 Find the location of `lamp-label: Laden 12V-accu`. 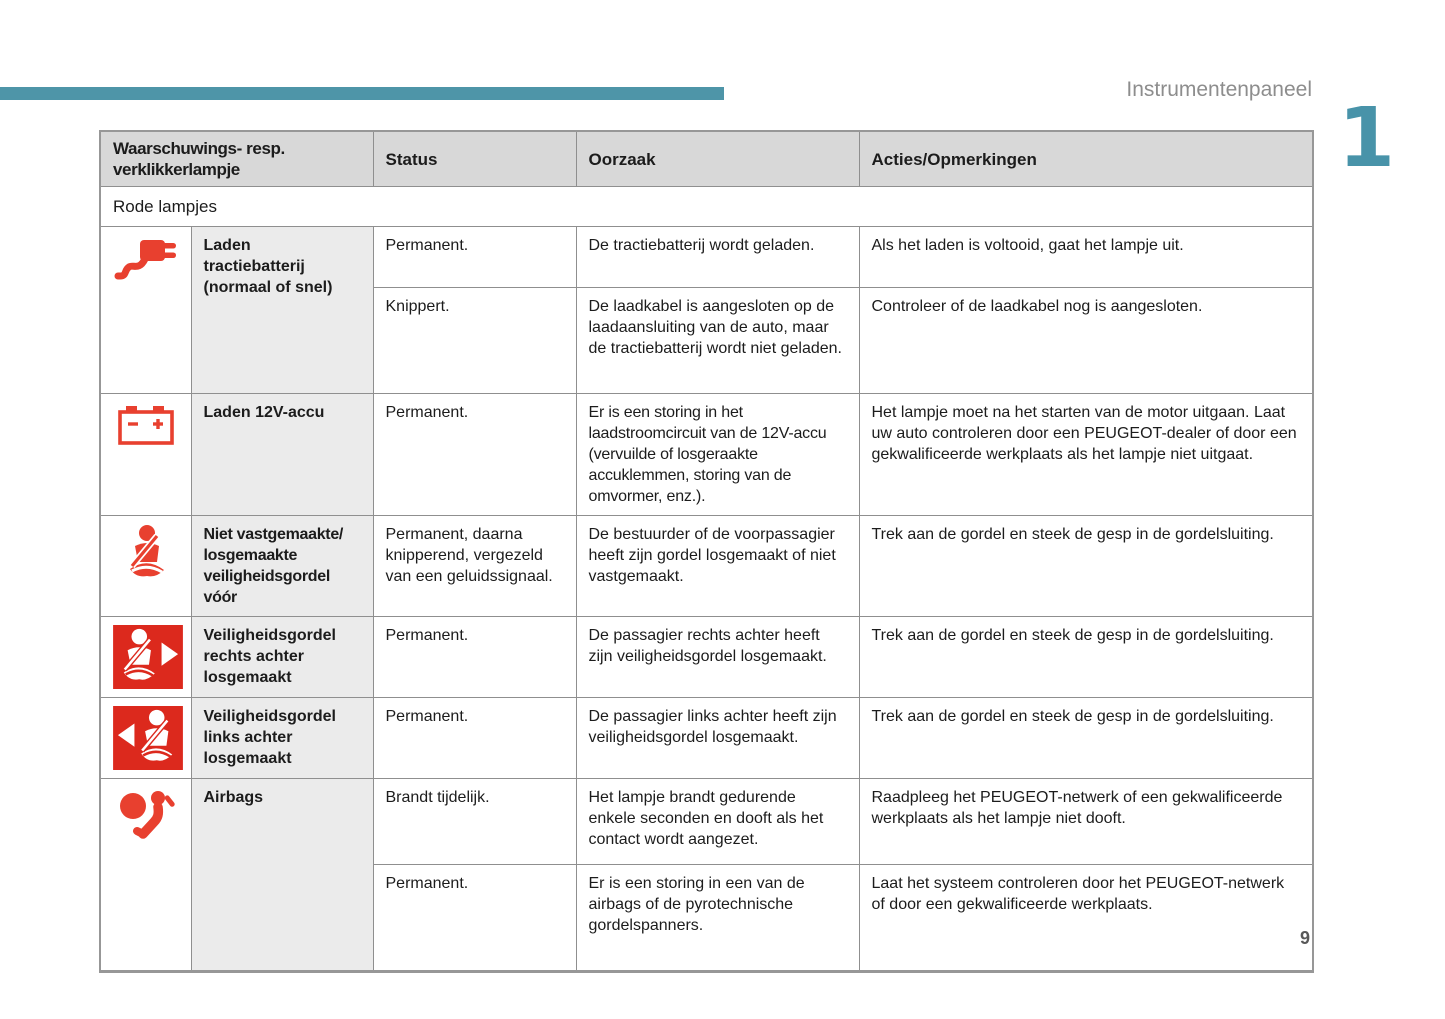

lamp-label: Laden 12V-accu is located at coordinates (282, 454).